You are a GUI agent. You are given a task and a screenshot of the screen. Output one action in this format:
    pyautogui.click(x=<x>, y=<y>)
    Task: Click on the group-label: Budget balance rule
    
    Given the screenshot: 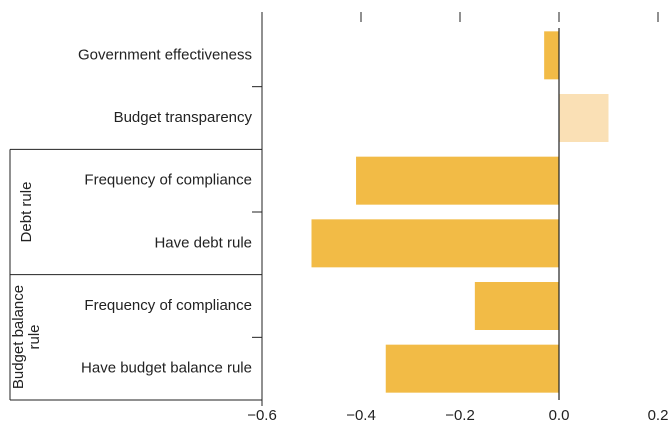 What is the action you would take?
    pyautogui.click(x=26, y=337)
    